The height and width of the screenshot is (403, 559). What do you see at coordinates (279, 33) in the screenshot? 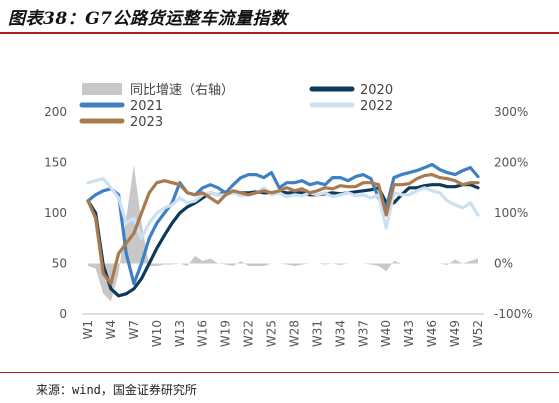
I see `title-divider` at bounding box center [279, 33].